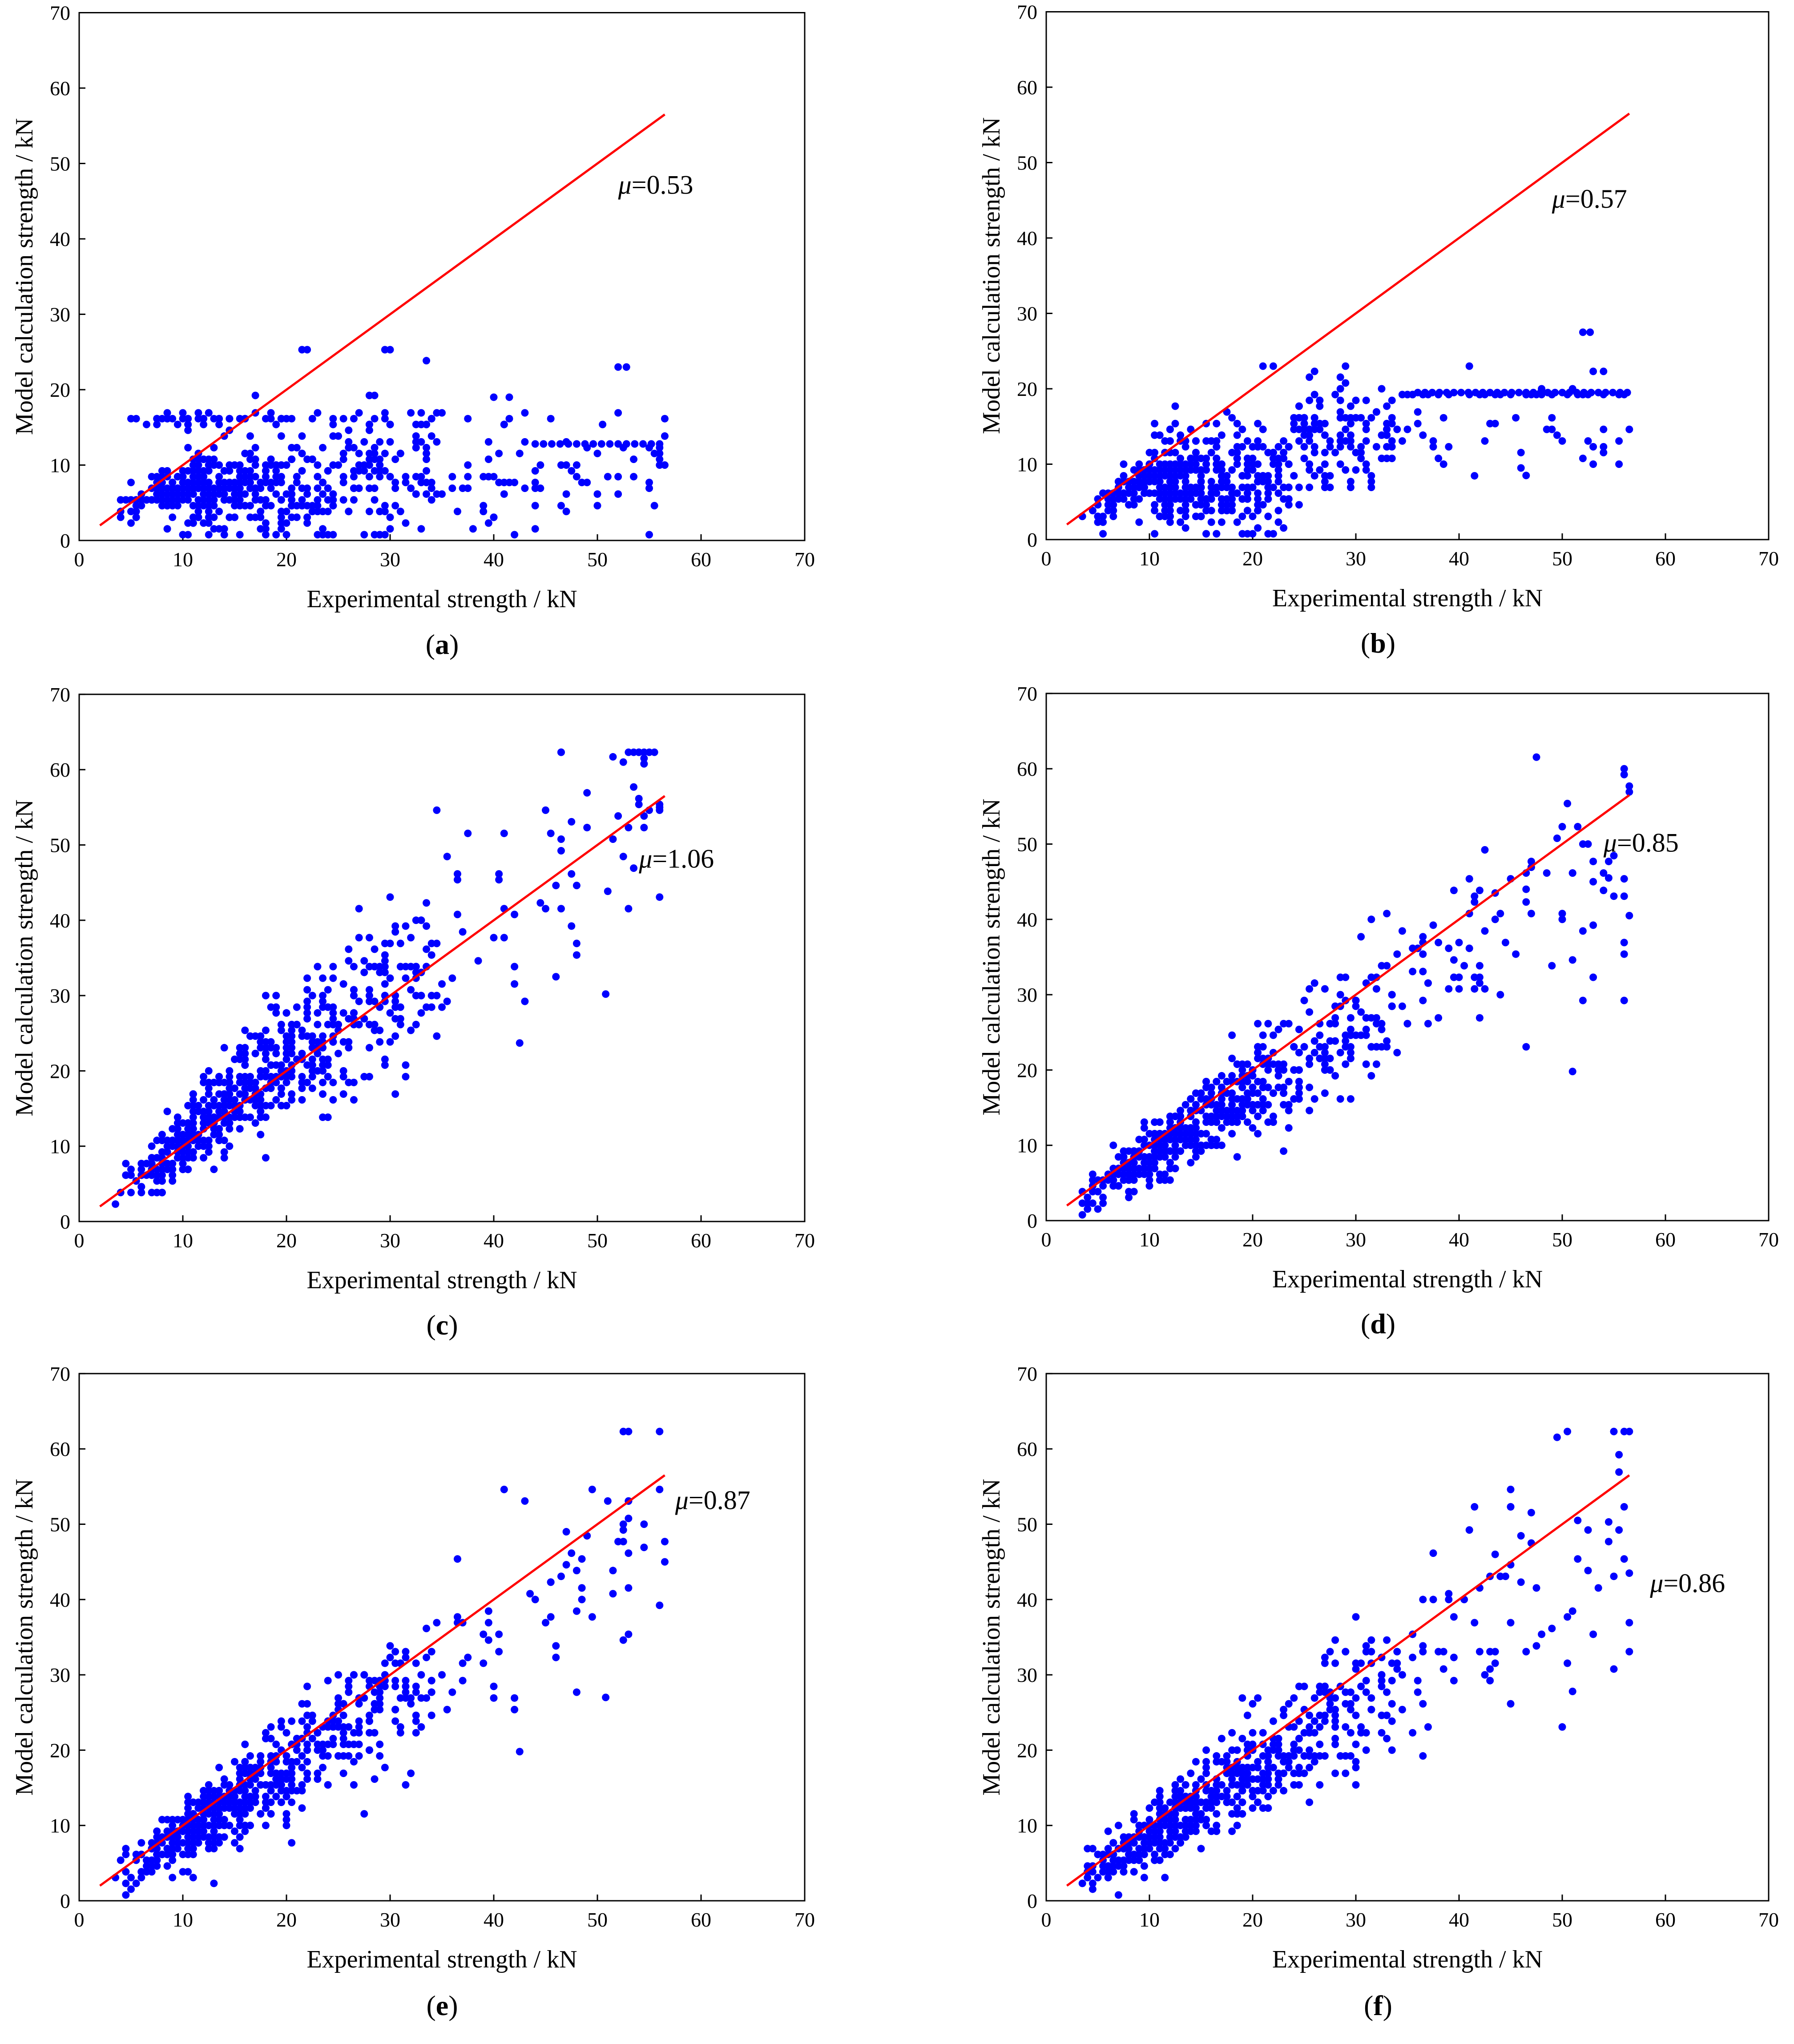 The width and height of the screenshot is (1794, 2044). I want to click on scatter-points, so click(1355, 986).